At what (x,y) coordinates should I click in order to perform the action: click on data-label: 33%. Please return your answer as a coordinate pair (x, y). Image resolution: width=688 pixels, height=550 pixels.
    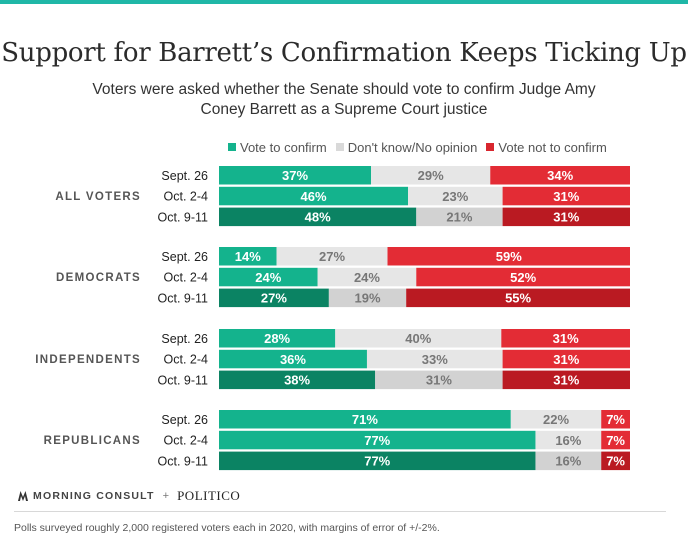
    Looking at the image, I should click on (435, 359).